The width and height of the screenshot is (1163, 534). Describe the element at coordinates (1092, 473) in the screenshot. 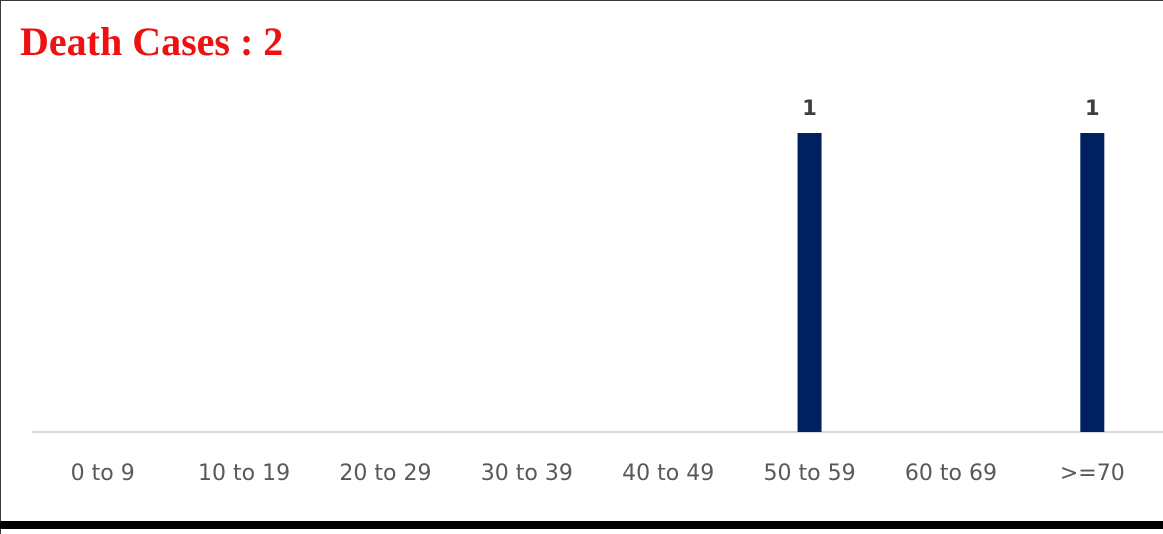

I see `x-tick-label-7: >=70` at that location.